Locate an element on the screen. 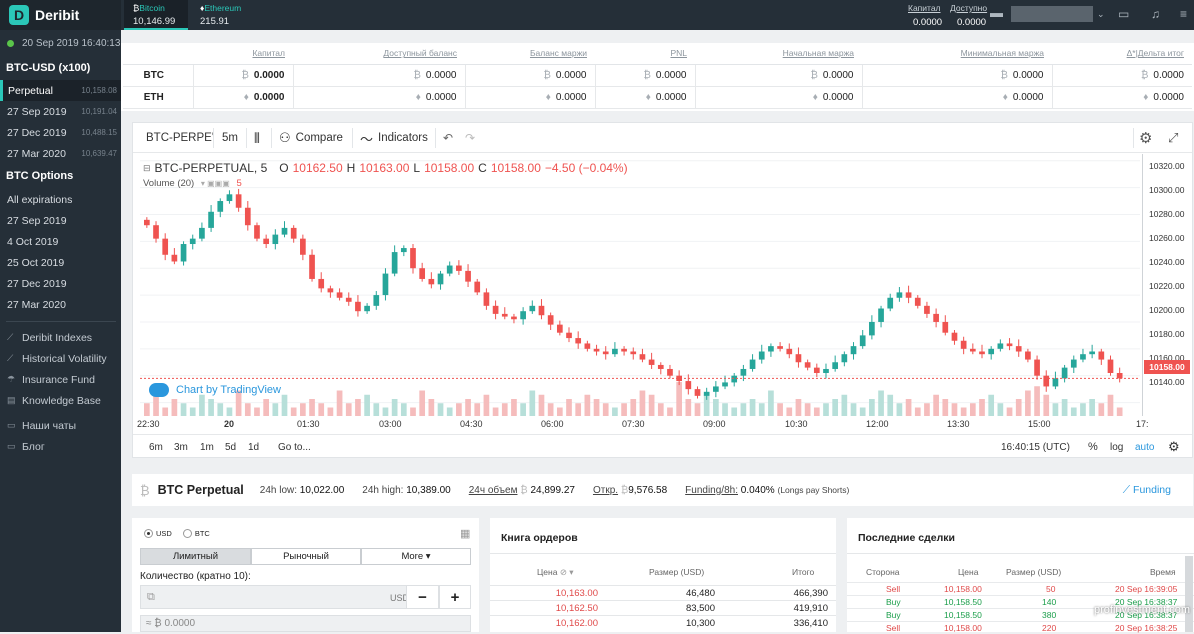  logo: D Deribit is located at coordinates (60, 15).